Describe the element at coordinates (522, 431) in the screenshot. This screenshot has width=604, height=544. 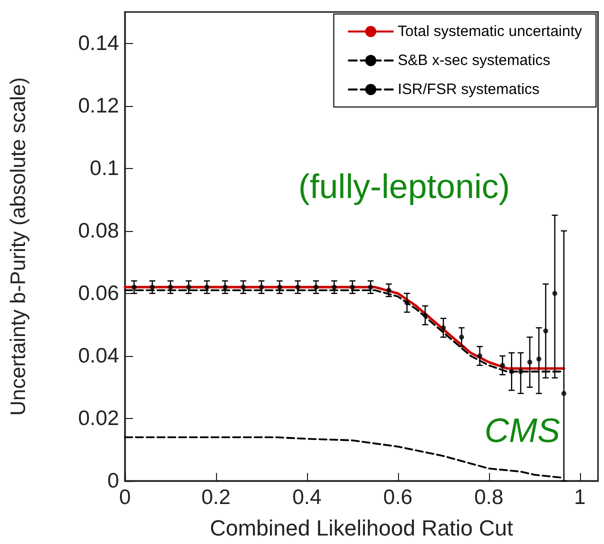
I see `annotation: CMS` at that location.